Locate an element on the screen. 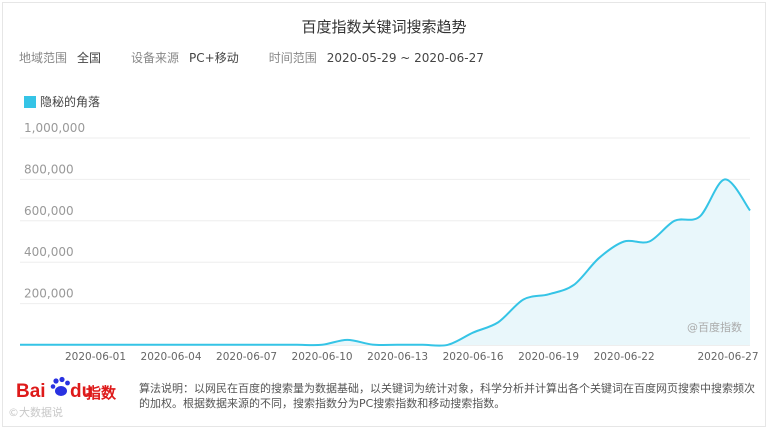 This screenshot has width=768, height=429. baidu-index-logo: Bai du 指数 is located at coordinates (72, 393).